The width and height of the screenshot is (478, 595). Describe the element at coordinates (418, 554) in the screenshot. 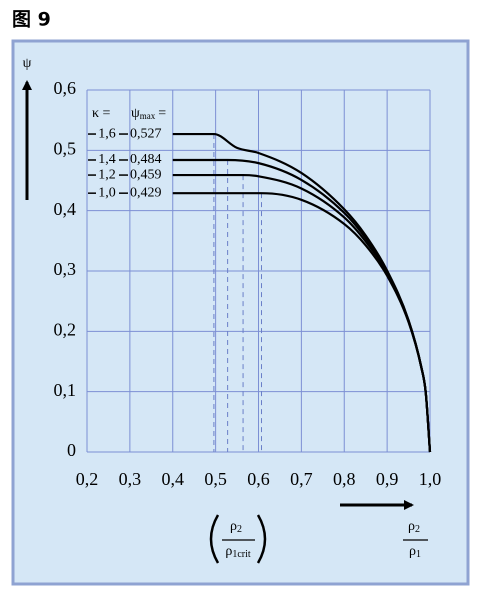

I see `sub: 1` at that location.